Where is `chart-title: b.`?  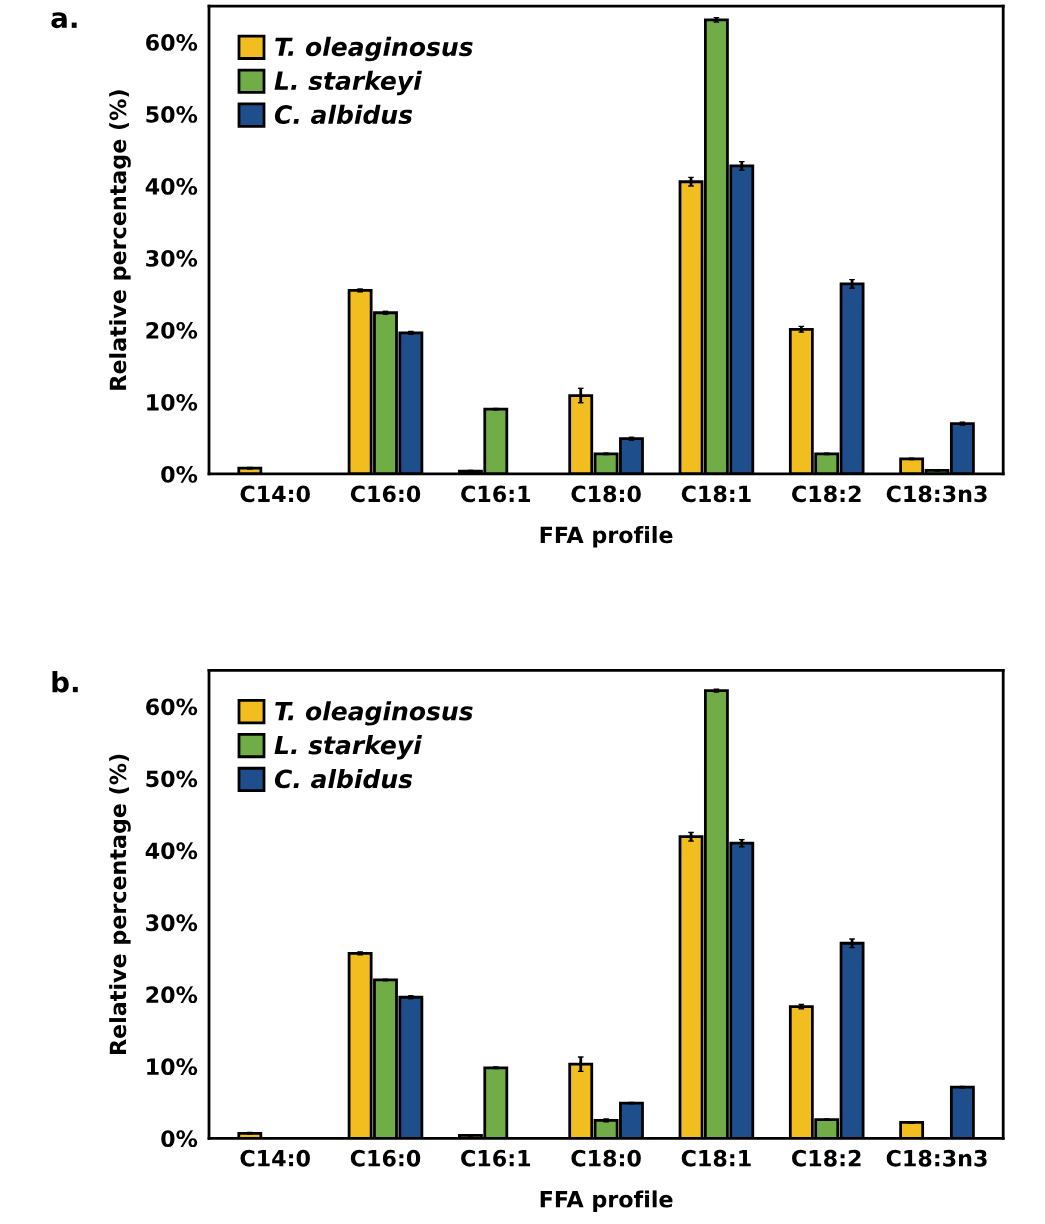
chart-title: b. is located at coordinates (65, 682).